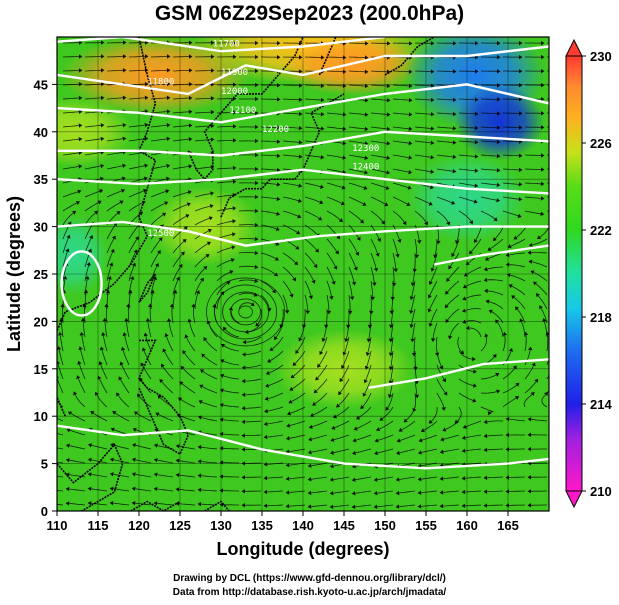 This screenshot has width=619, height=605. Describe the element at coordinates (41, 179) in the screenshot. I see `y-tick-label: 35` at that location.